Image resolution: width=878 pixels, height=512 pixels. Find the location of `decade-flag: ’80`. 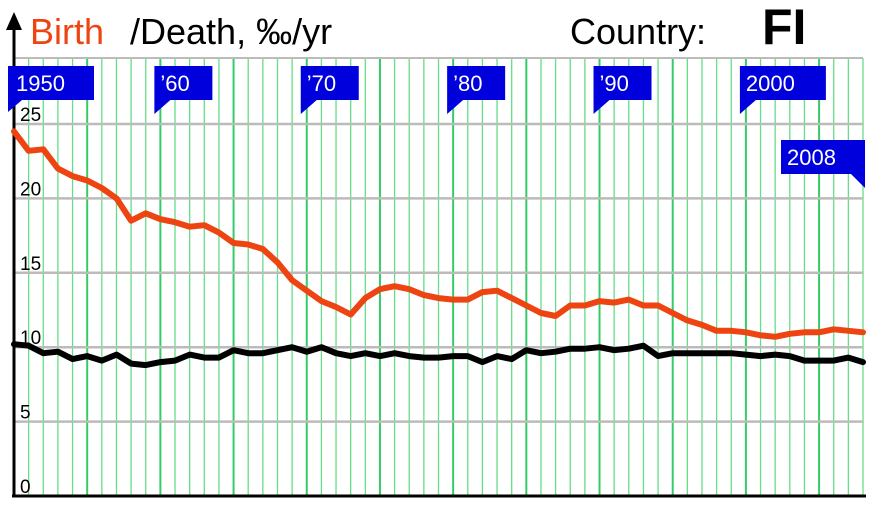

decade-flag: ’80 is located at coordinates (476, 90).